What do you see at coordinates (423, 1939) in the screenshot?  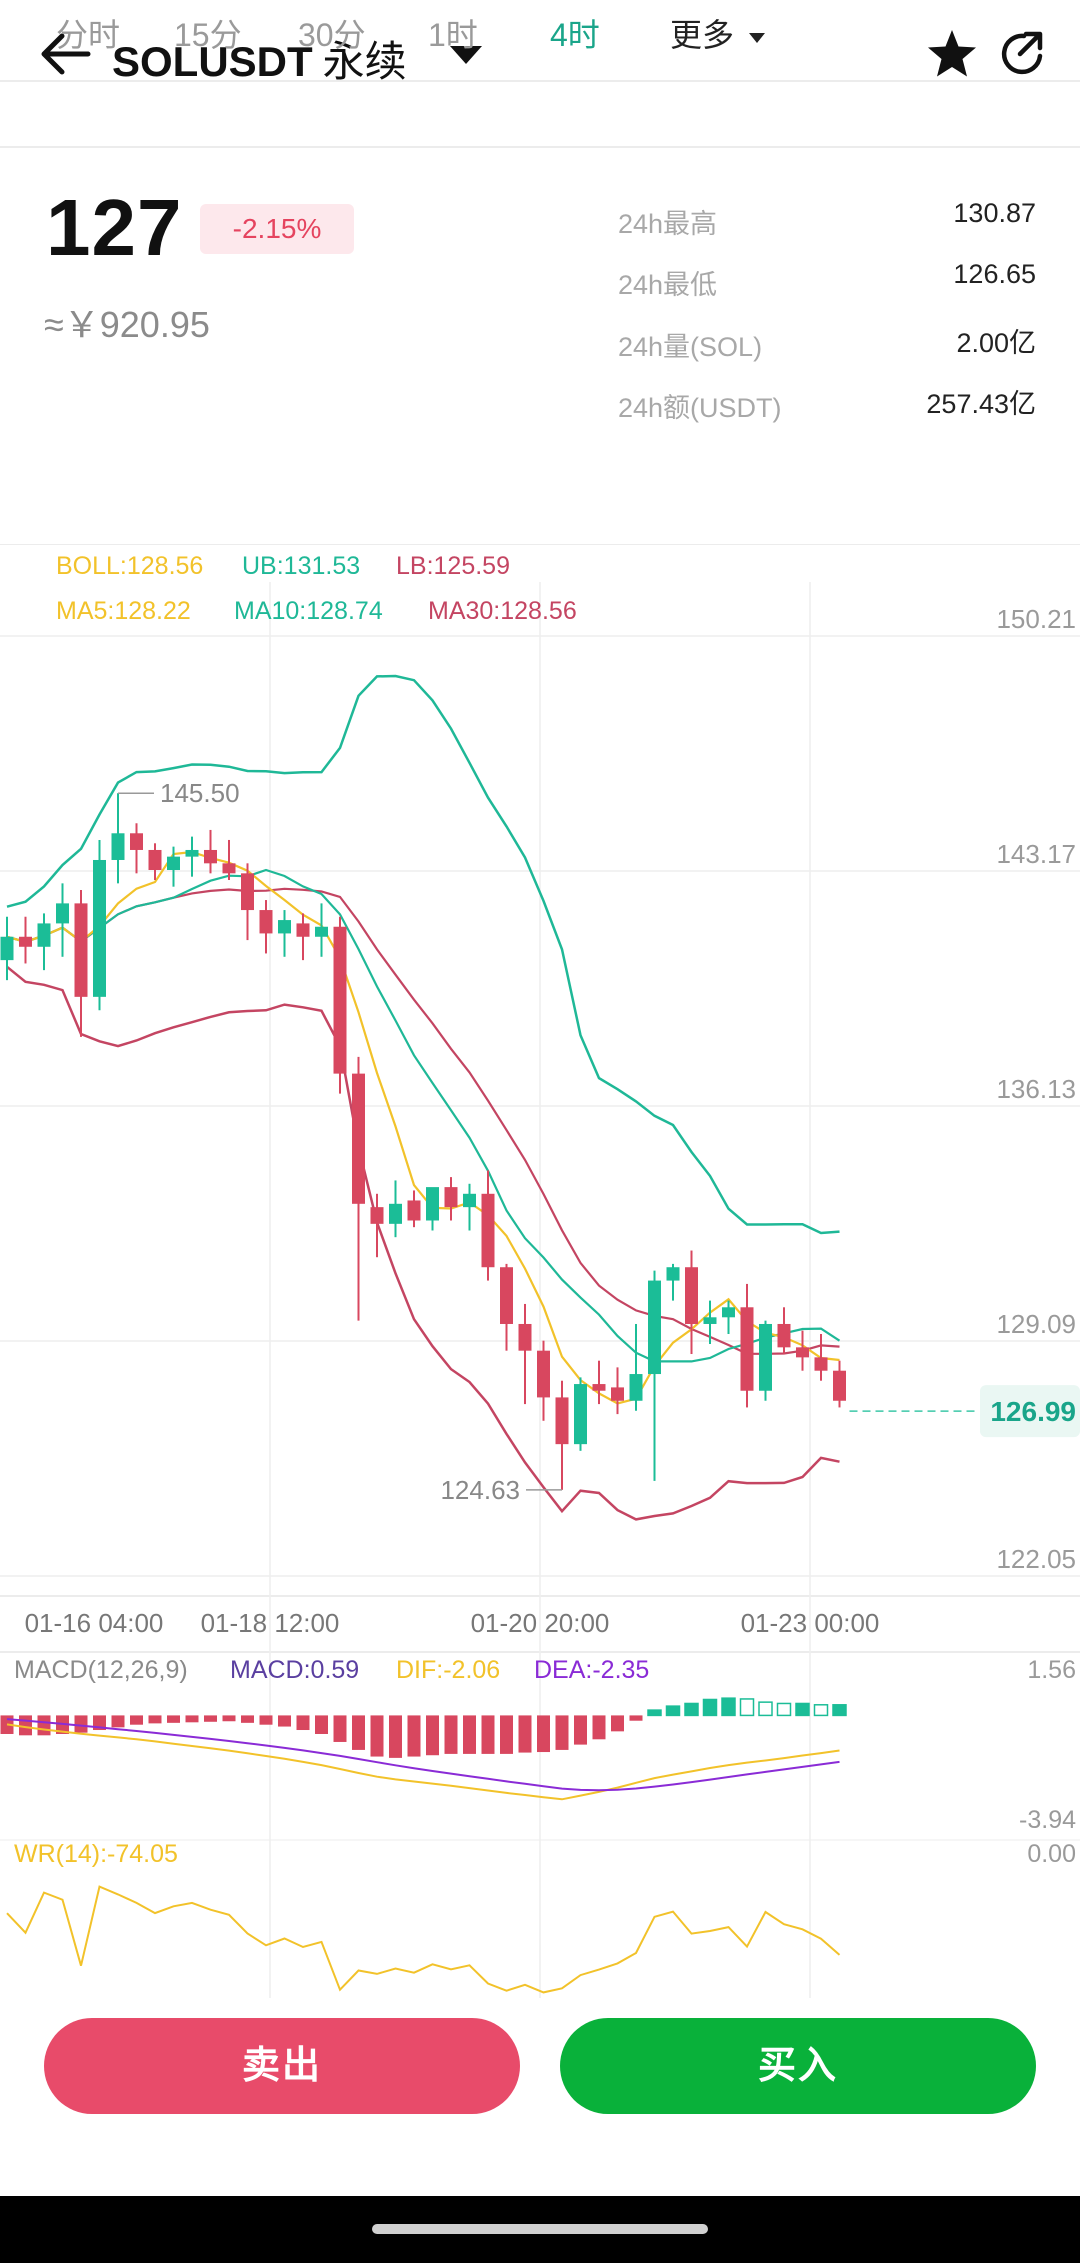 I see `wr-line` at bounding box center [423, 1939].